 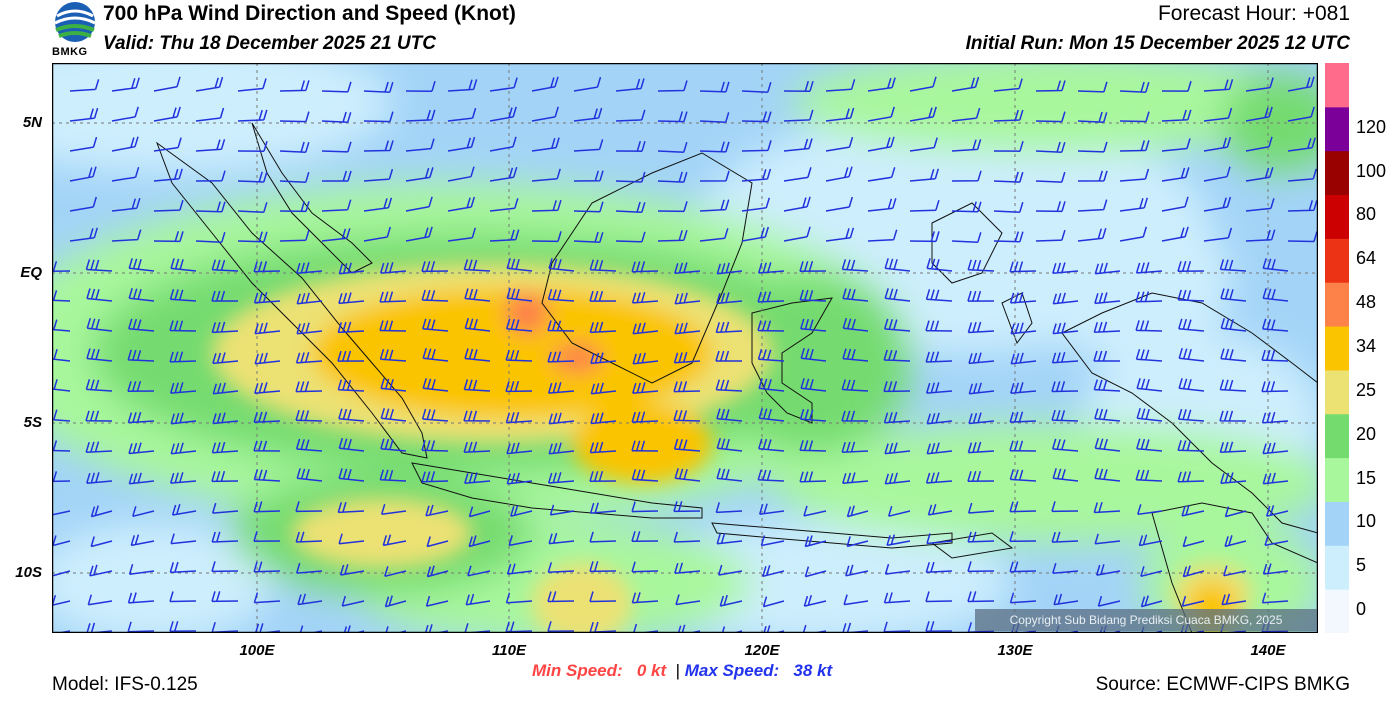 I want to click on colorbar-tick-label: 120, so click(x=1371, y=126).